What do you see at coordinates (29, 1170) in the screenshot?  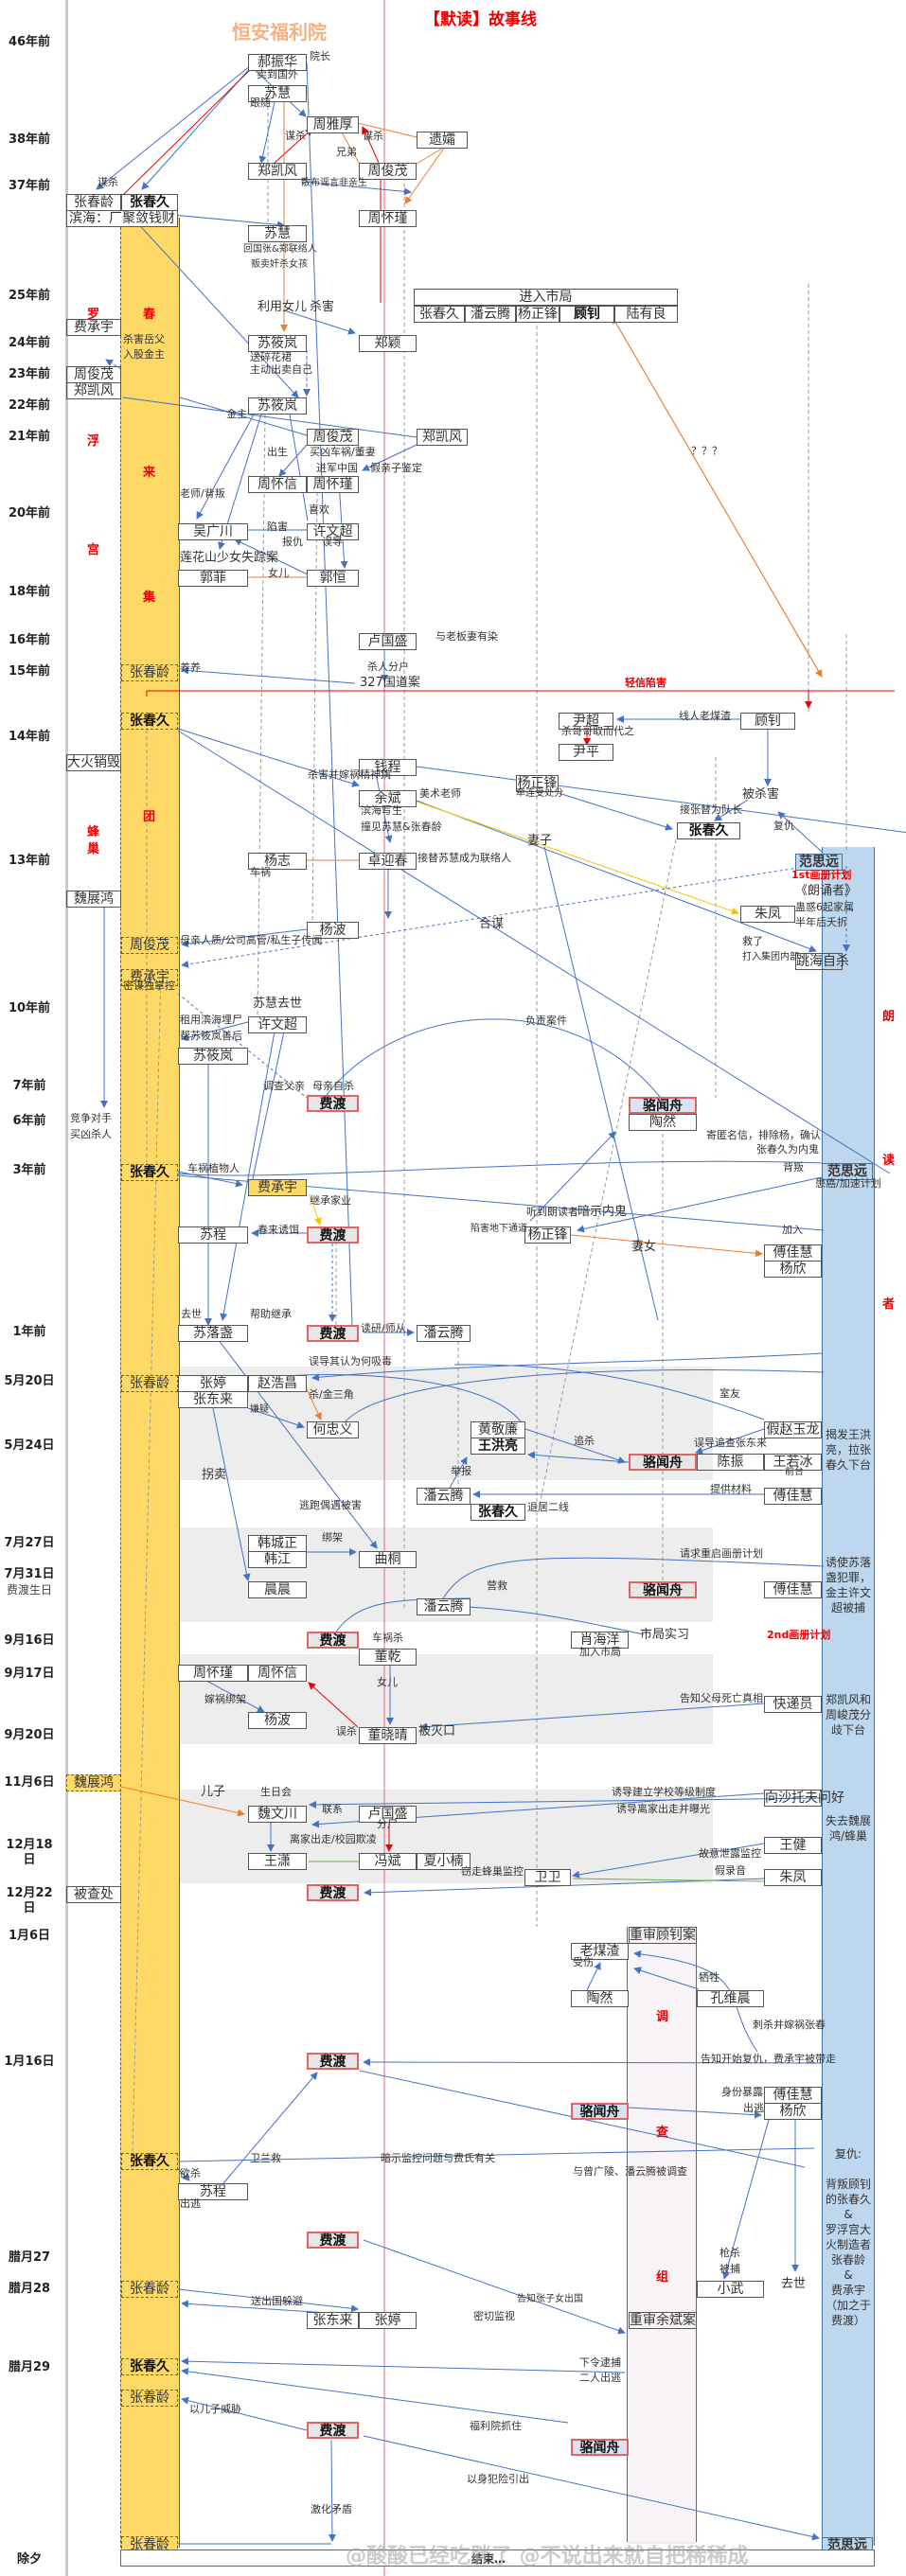 I see `timeline-label: 3年前` at bounding box center [29, 1170].